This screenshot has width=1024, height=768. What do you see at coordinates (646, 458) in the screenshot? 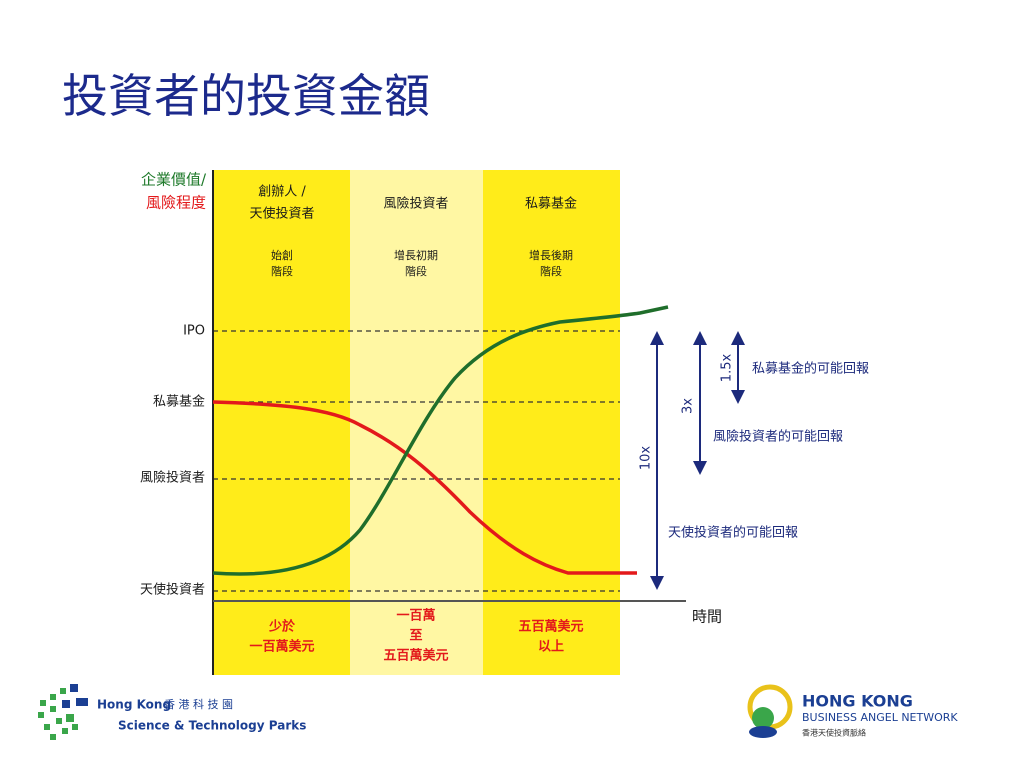
I see `multiplier: 10x` at bounding box center [646, 458].